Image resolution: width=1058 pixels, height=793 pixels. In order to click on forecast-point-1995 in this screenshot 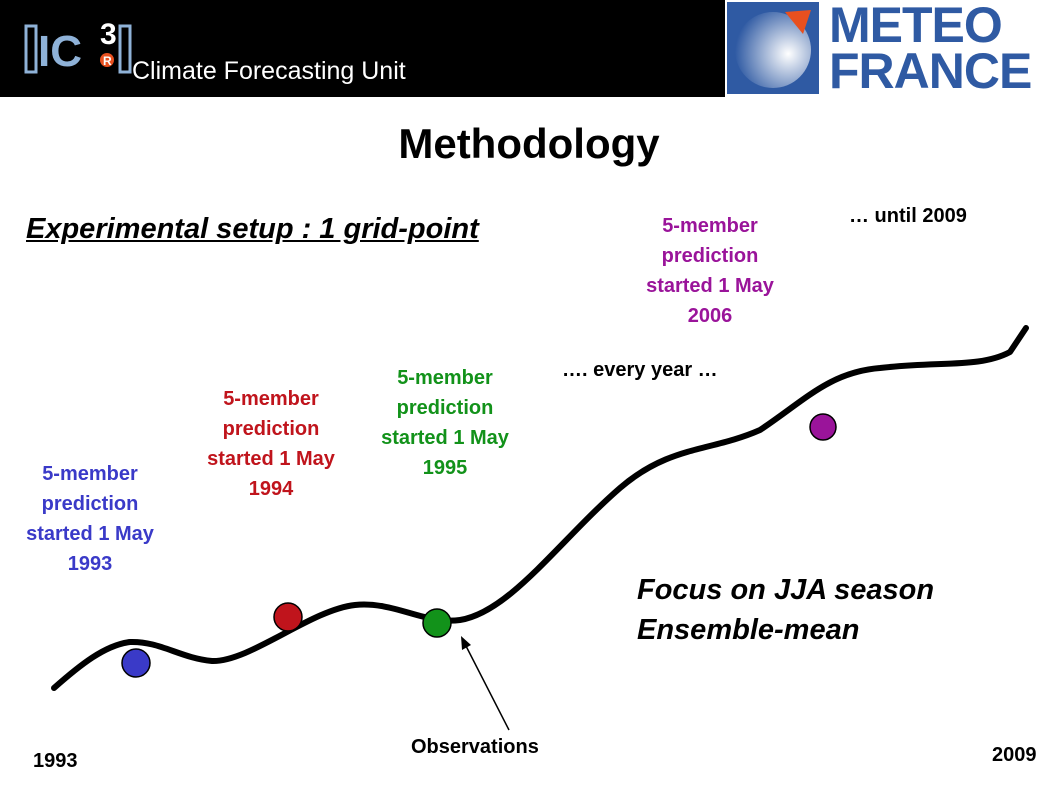, I will do `click(437, 623)`.